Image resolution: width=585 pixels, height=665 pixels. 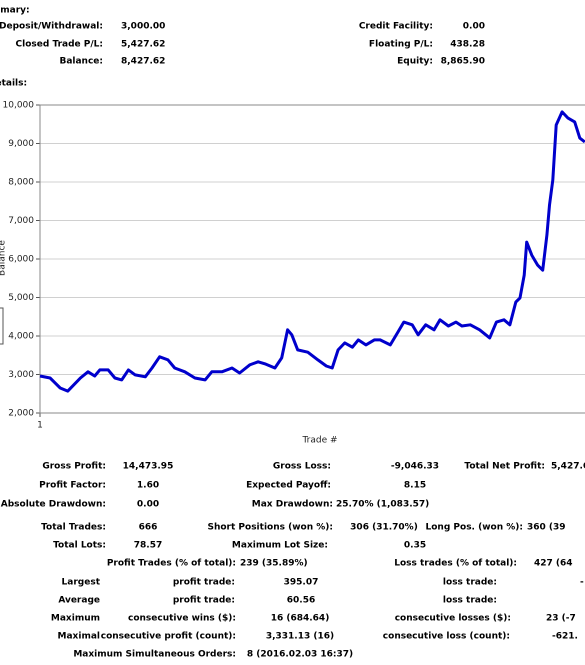 I want to click on y-tick-label: 6,000, so click(x=21, y=260).